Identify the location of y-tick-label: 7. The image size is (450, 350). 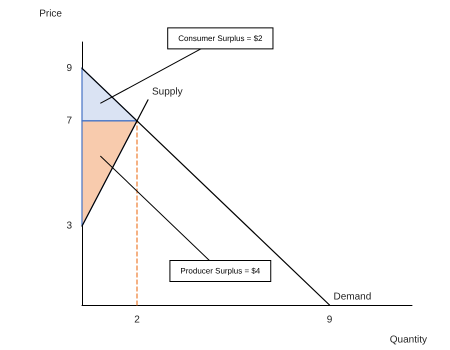
(69, 120).